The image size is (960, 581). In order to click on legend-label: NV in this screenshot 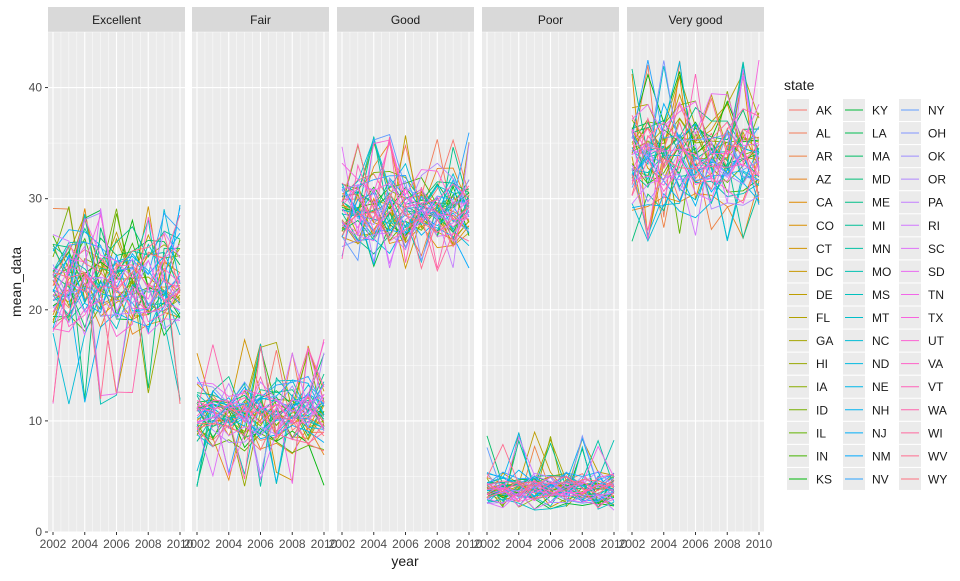, I will do `click(880, 479)`.